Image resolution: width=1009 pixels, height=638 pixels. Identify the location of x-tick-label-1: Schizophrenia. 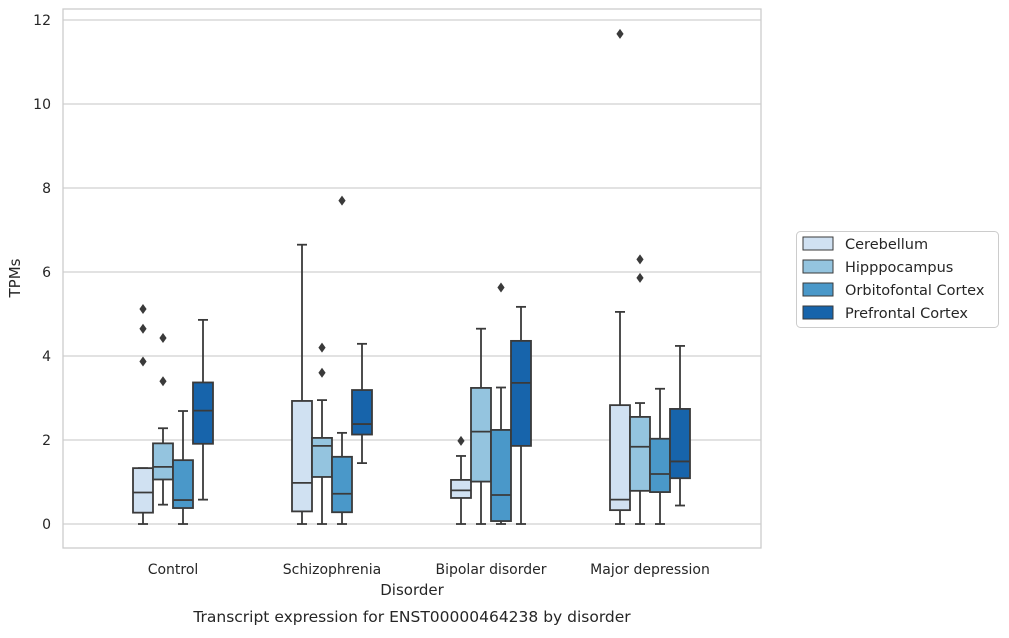
(332, 570).